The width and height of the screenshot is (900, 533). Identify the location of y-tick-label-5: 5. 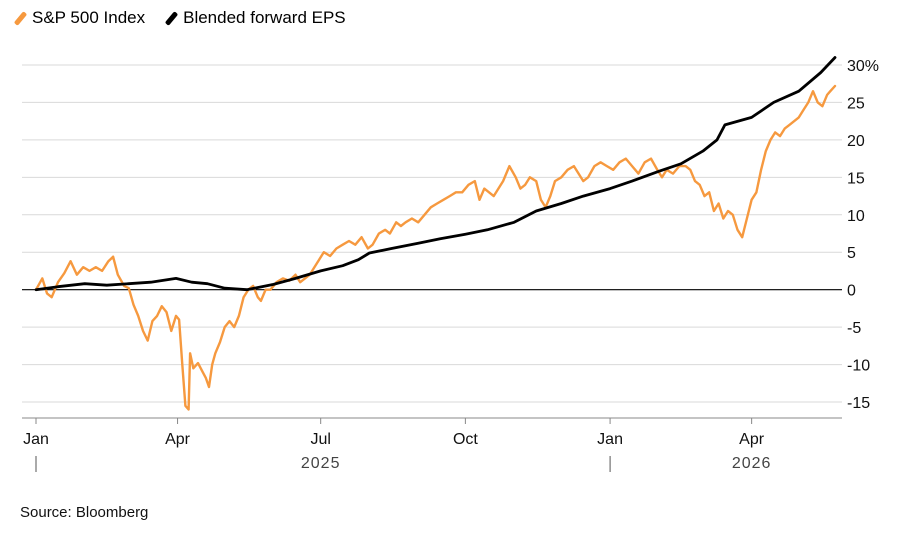
(851, 253).